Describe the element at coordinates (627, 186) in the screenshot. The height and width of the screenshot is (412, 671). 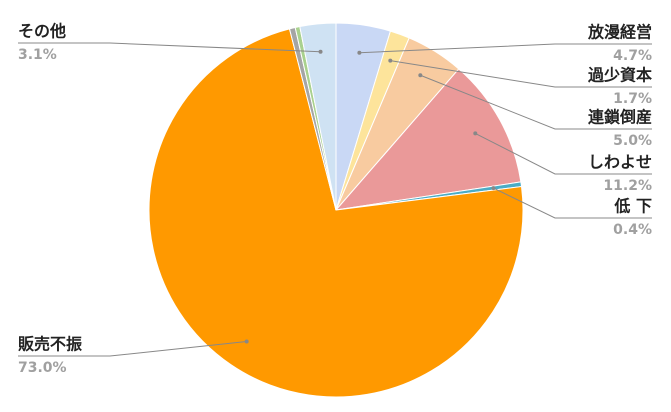
I see `value-label: 11.2%` at that location.